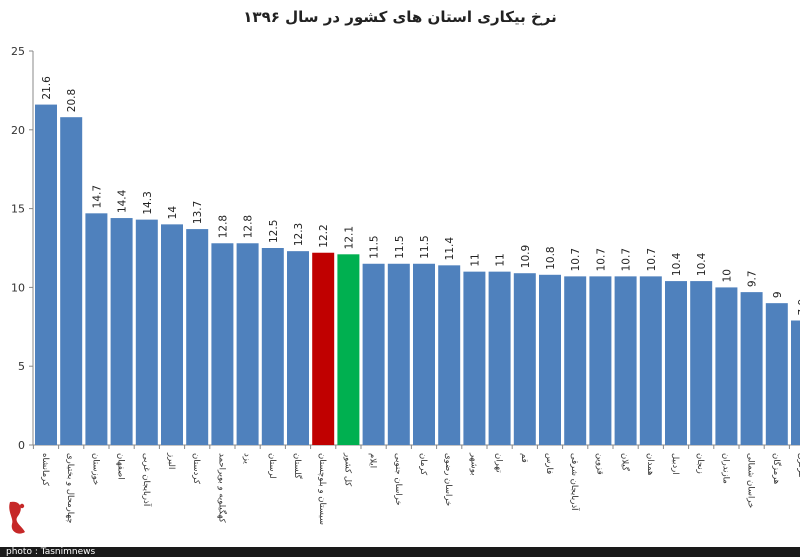 This screenshot has height=557, width=800. What do you see at coordinates (798, 307) in the screenshot?
I see `value-label: 7.9` at bounding box center [798, 307].